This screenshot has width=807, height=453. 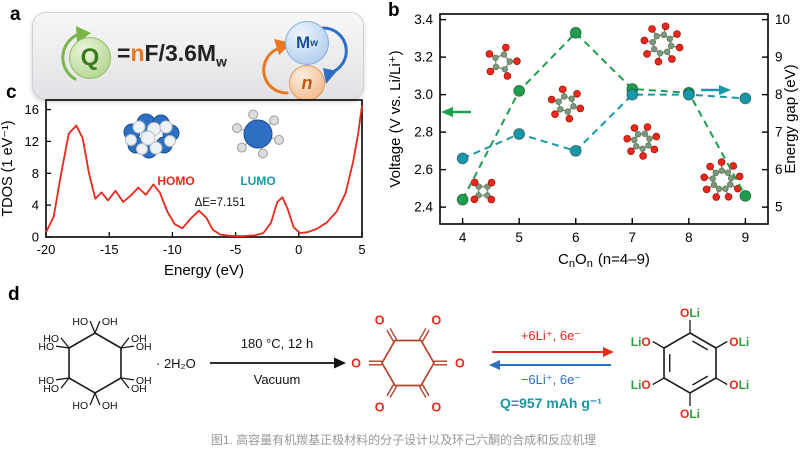 I want to click on svg-text: 10, so click(x=782, y=19).